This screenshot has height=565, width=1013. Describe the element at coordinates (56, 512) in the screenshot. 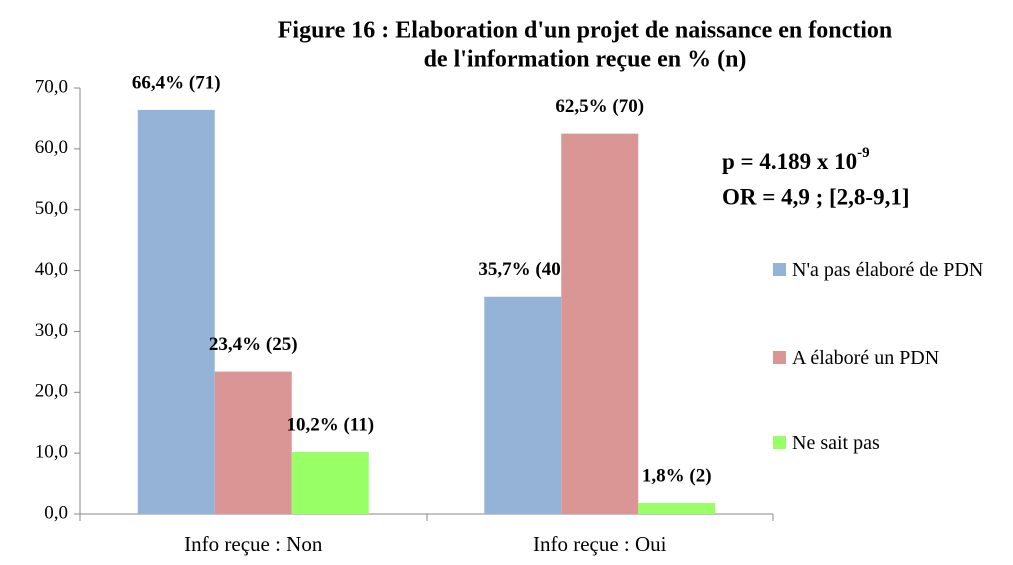

I see `y-tick-label: 0,0` at that location.